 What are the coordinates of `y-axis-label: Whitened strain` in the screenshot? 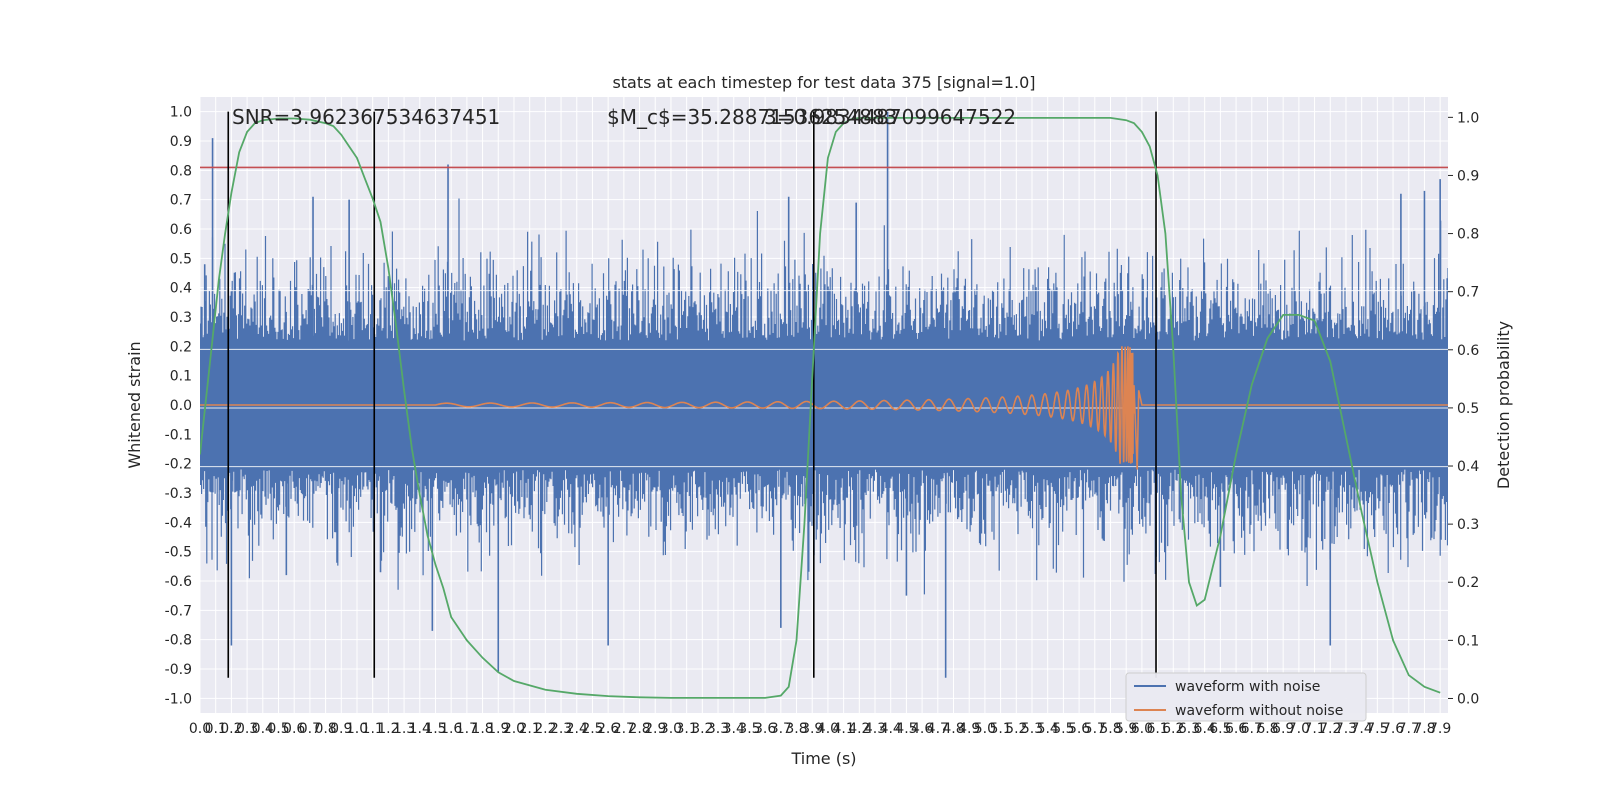 It's located at (134, 404).